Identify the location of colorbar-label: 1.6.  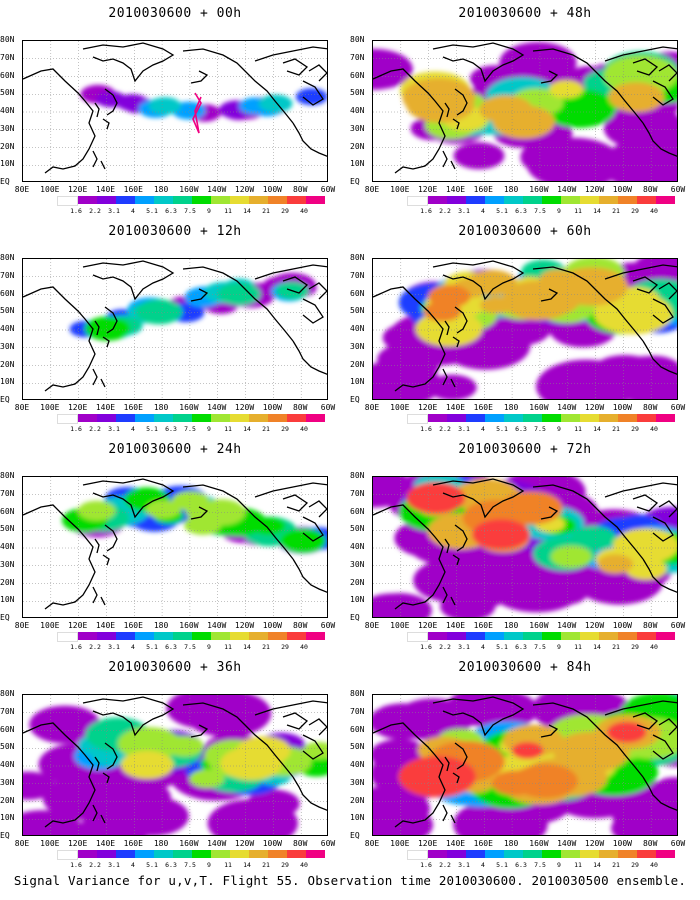
(426, 647).